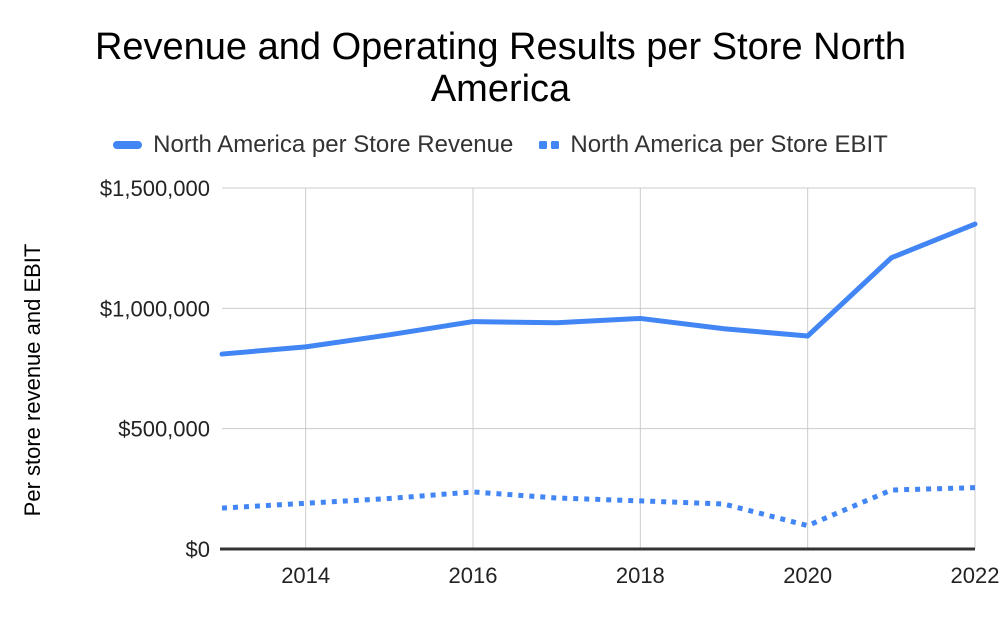 This screenshot has width=1001, height=618. Describe the element at coordinates (32, 380) in the screenshot. I see `y-axis-title: Per store revenue and EBIT` at that location.